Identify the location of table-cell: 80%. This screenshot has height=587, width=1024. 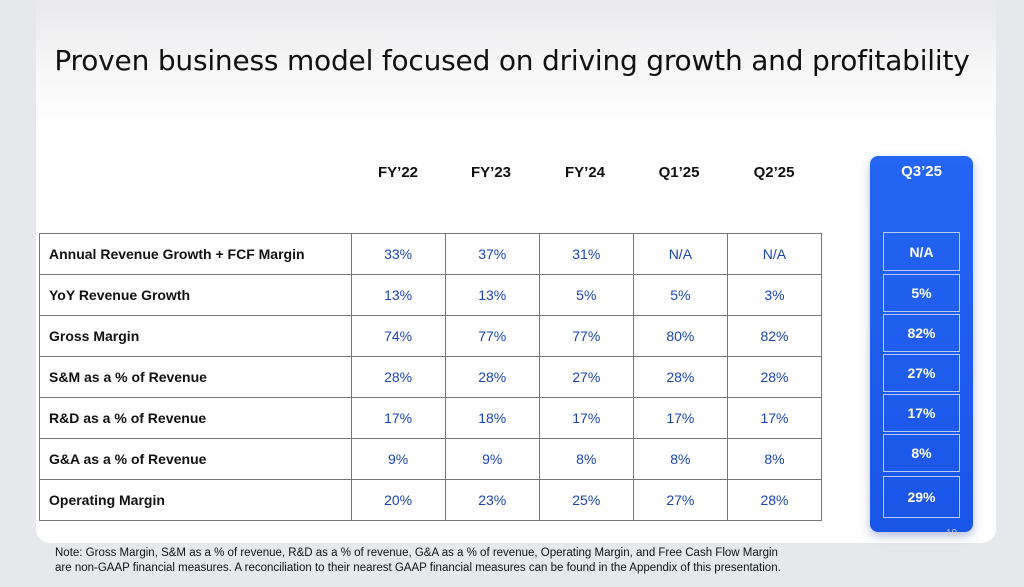
(680, 336).